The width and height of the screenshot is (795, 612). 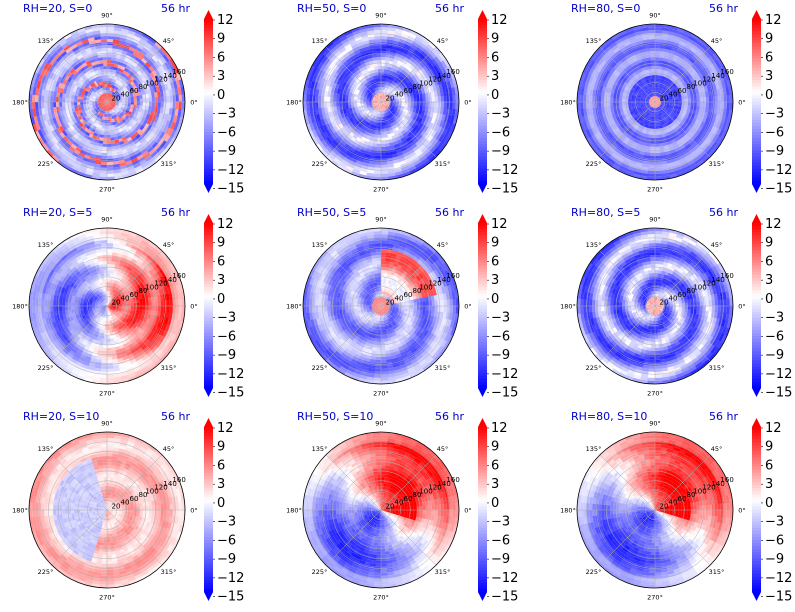 I want to click on colorbar-tick-label: 12, so click(x=225, y=20).